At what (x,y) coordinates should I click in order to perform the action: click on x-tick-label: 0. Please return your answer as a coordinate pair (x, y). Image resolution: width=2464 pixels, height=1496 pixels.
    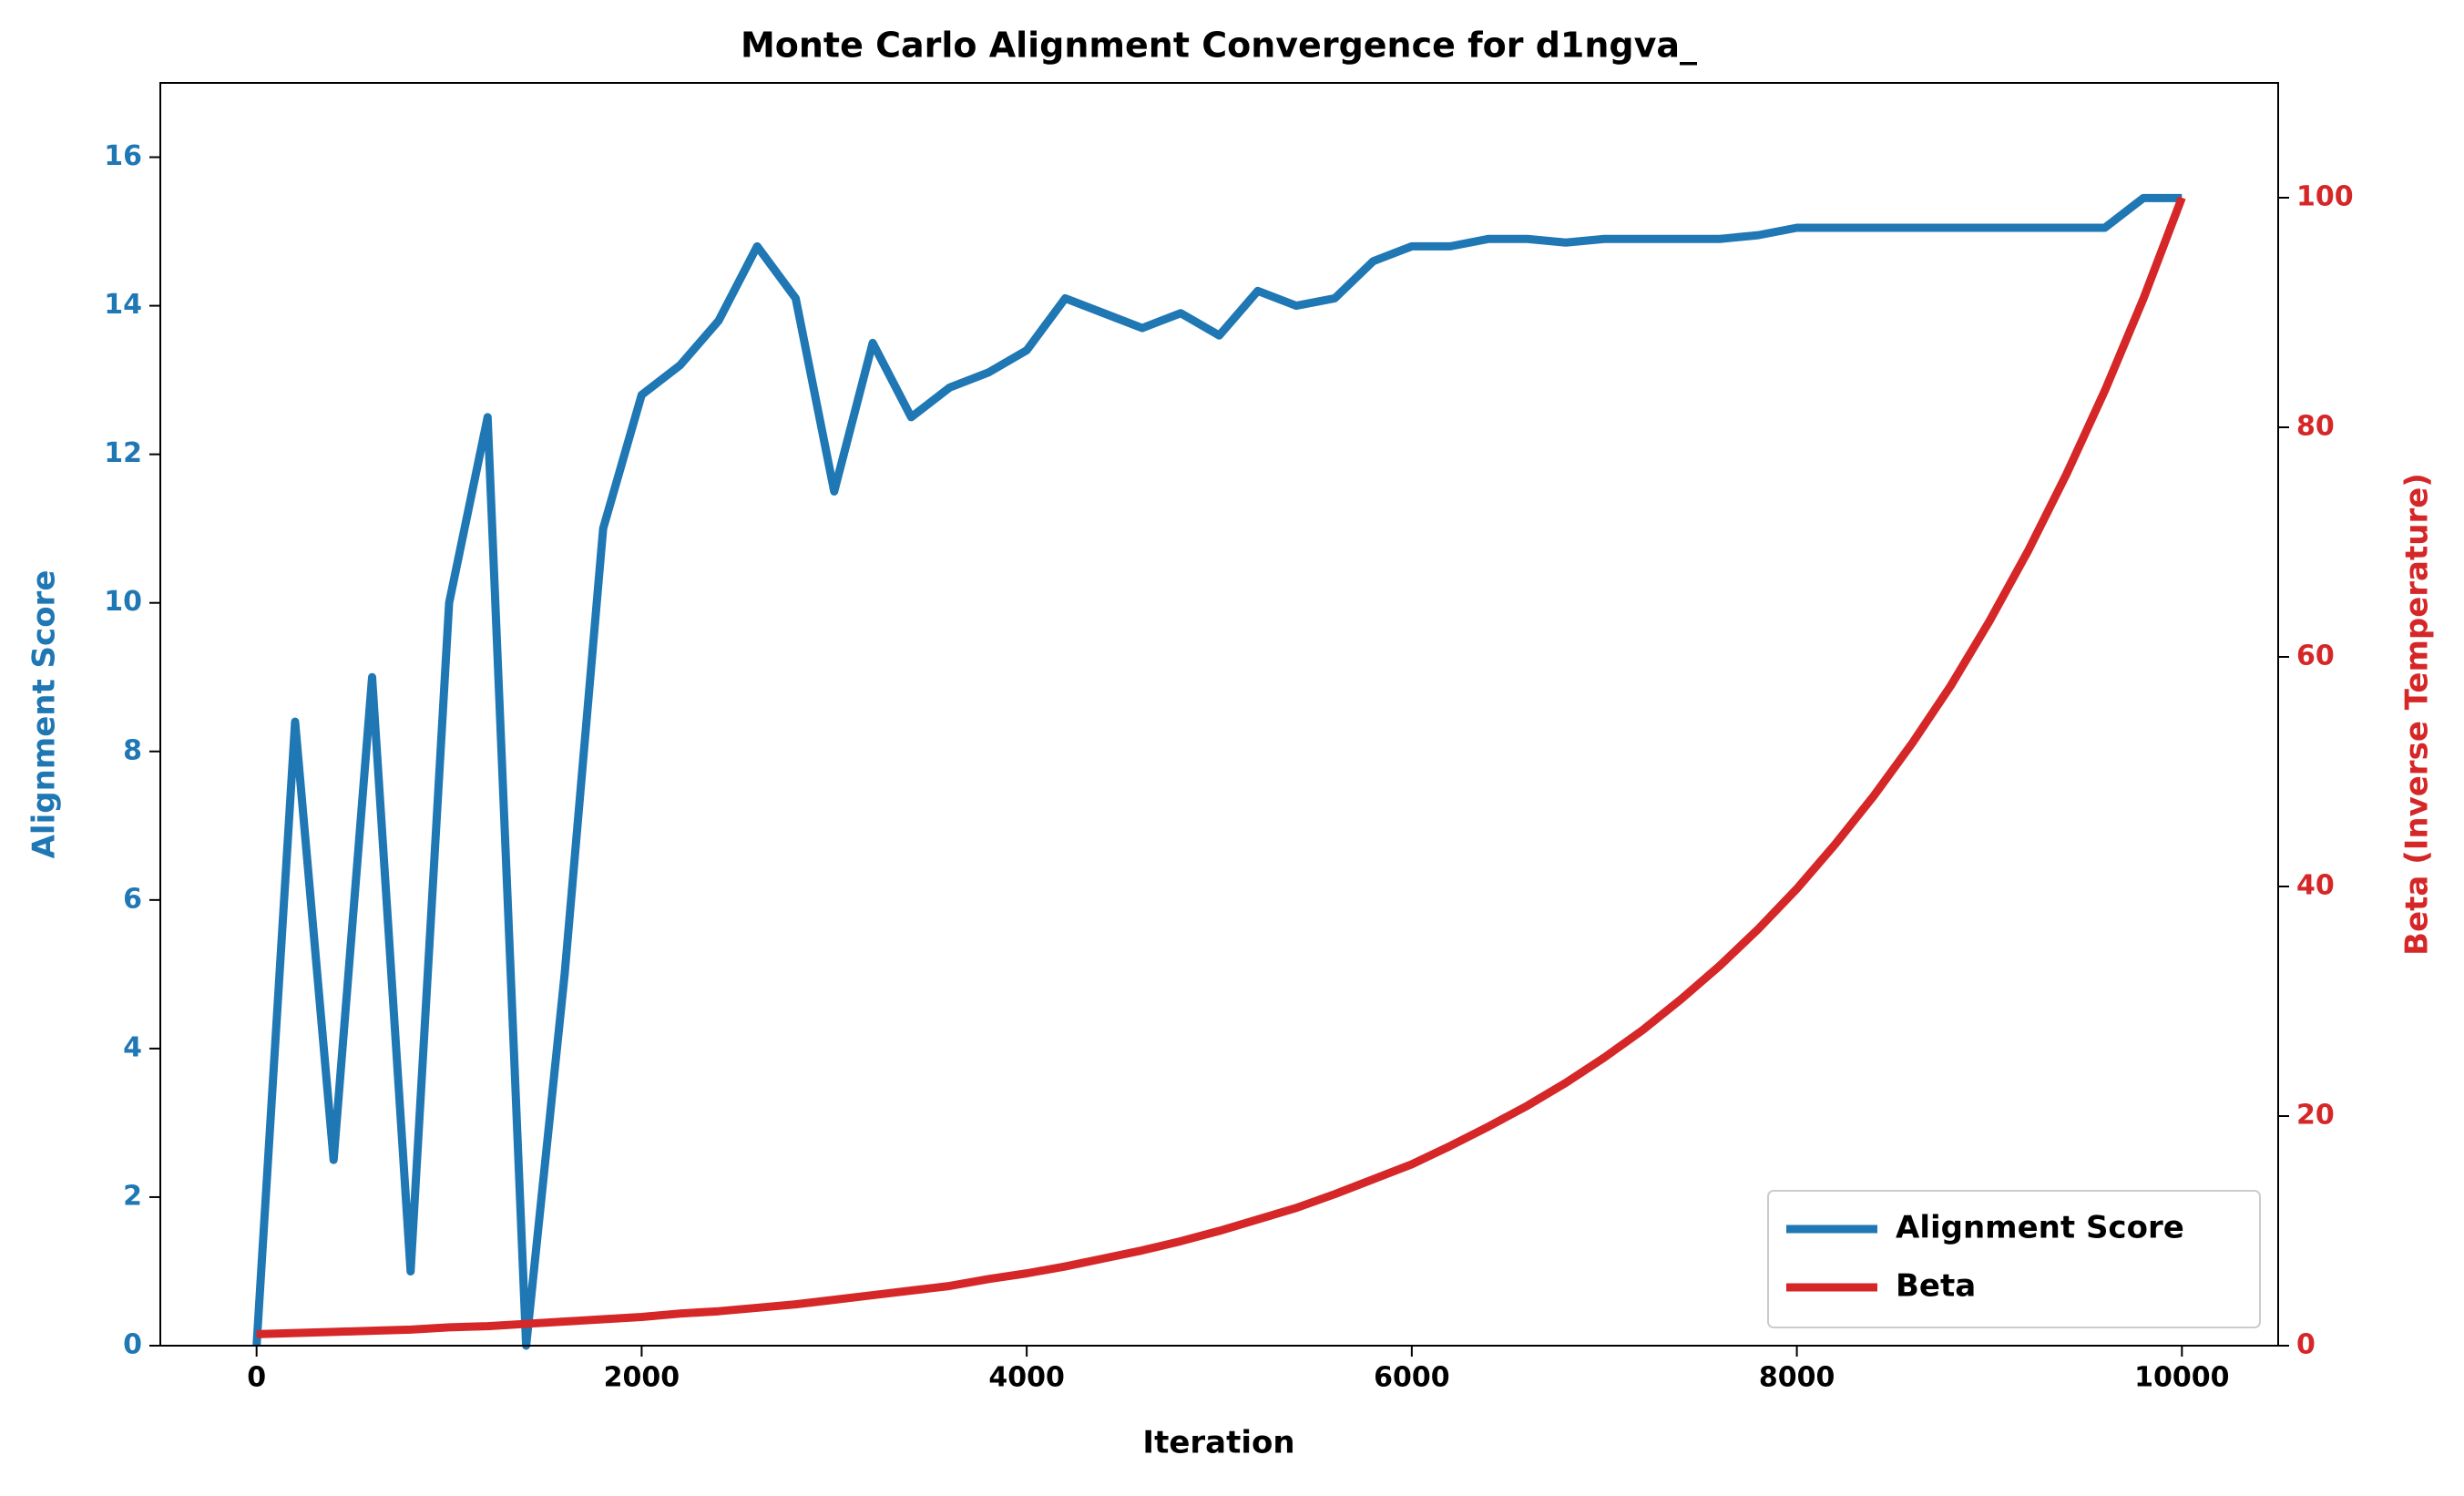
    Looking at the image, I should click on (256, 1378).